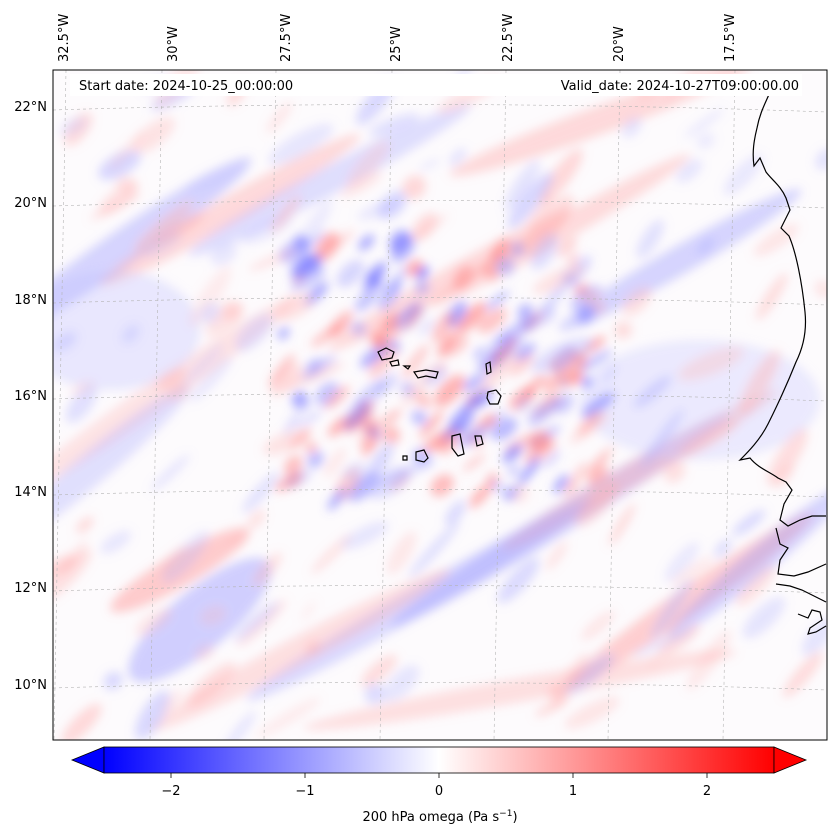 Image resolution: width=837 pixels, height=839 pixels. I want to click on lon-tick-label: 20°W, so click(619, 44).